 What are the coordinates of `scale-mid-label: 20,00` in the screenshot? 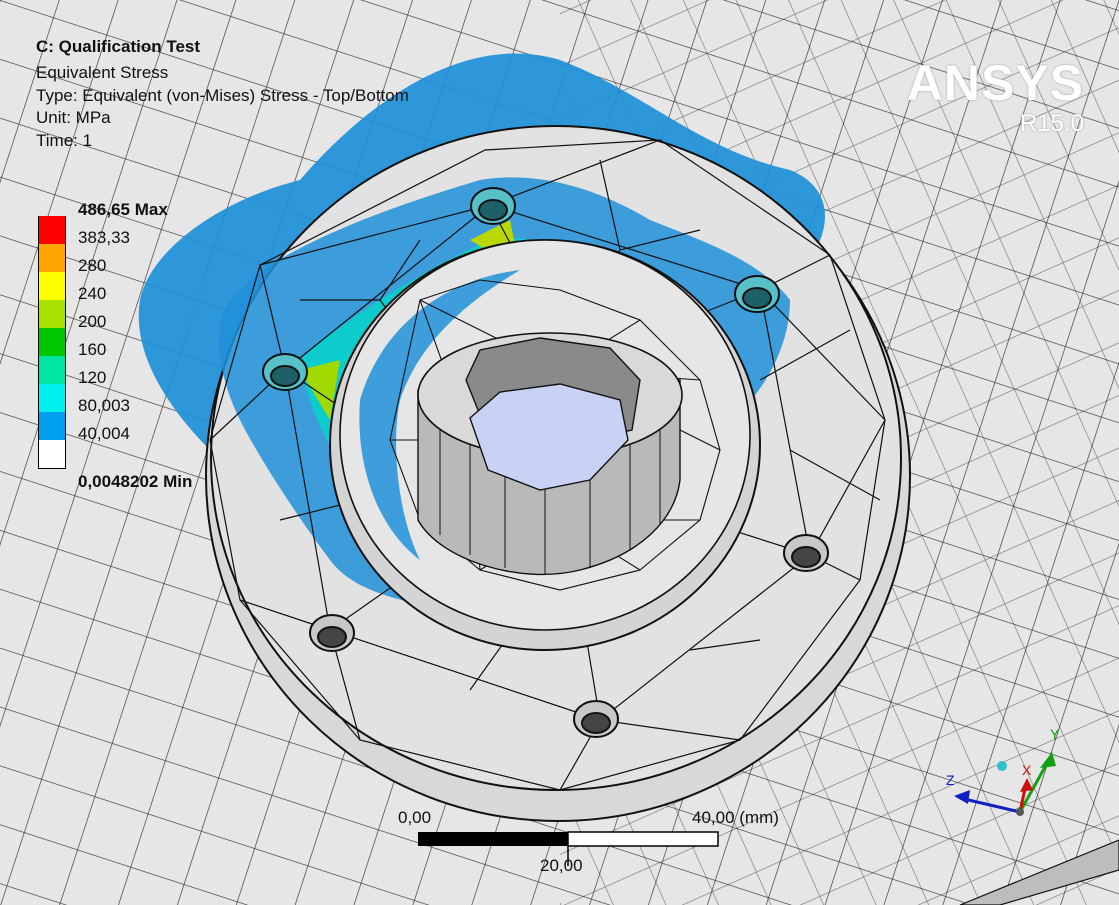 It's located at (561, 865).